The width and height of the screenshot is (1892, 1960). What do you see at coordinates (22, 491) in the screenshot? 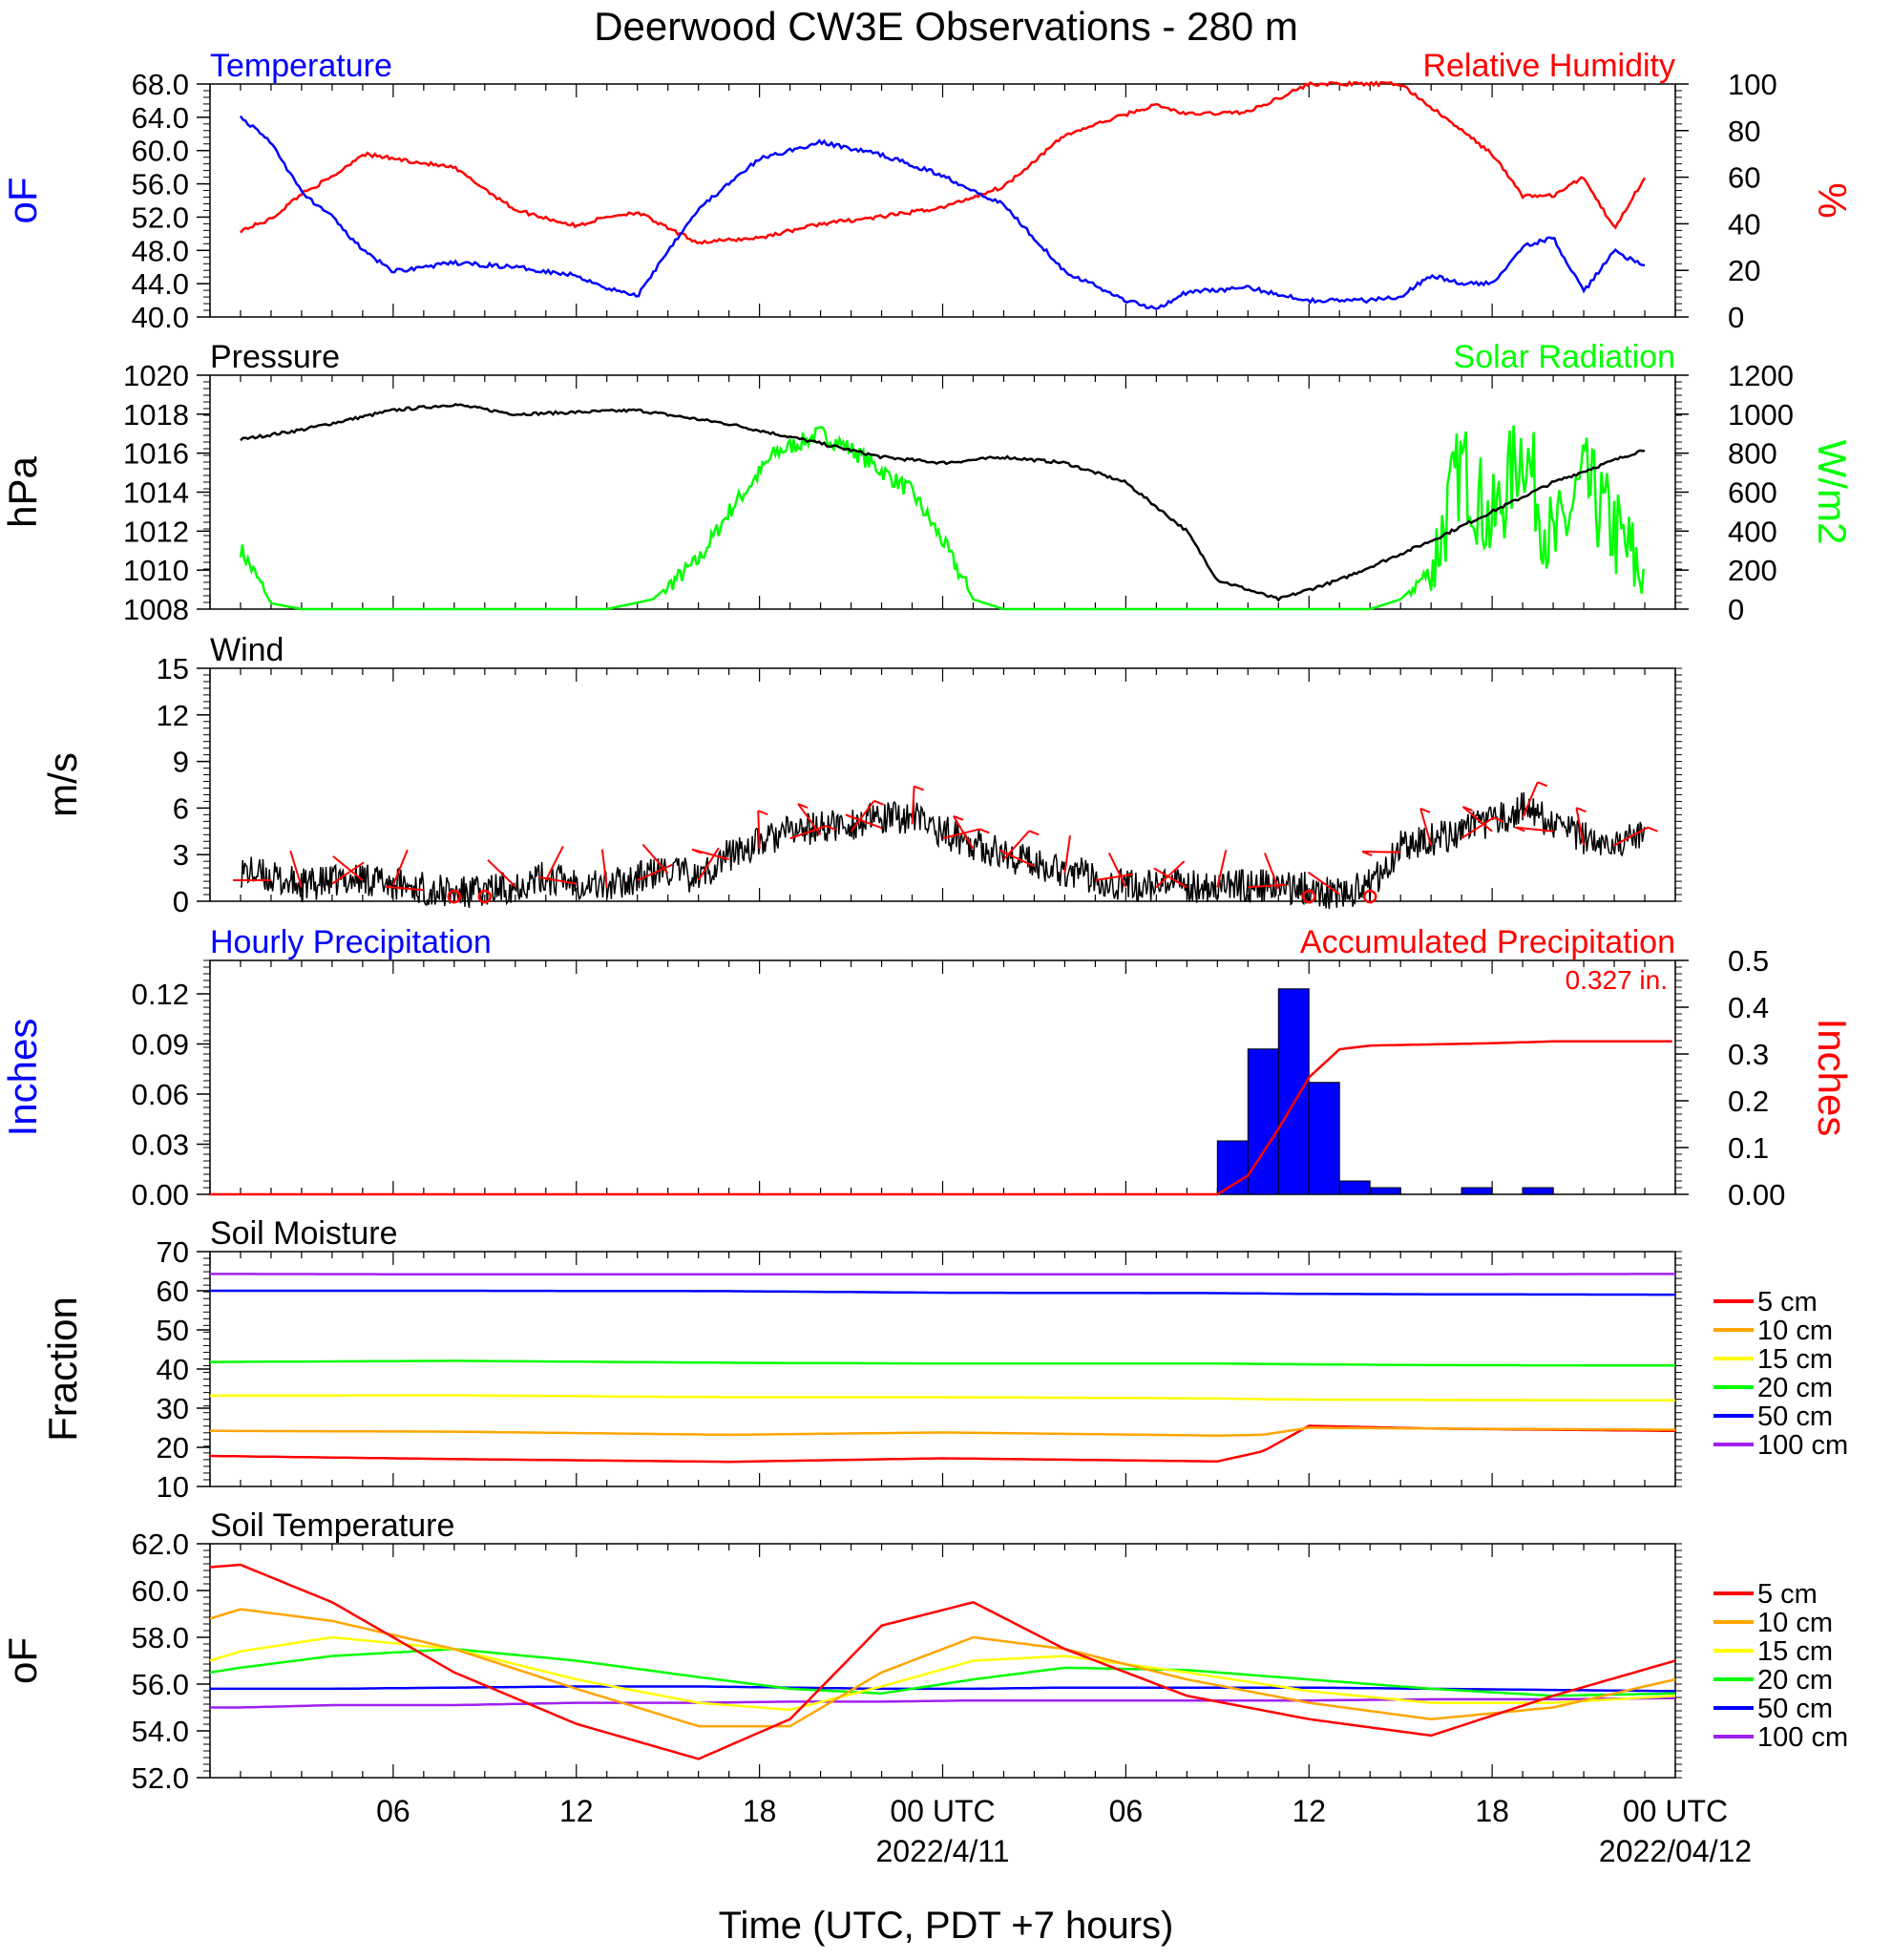
I see `pressure-unit-label: hPa` at bounding box center [22, 491].